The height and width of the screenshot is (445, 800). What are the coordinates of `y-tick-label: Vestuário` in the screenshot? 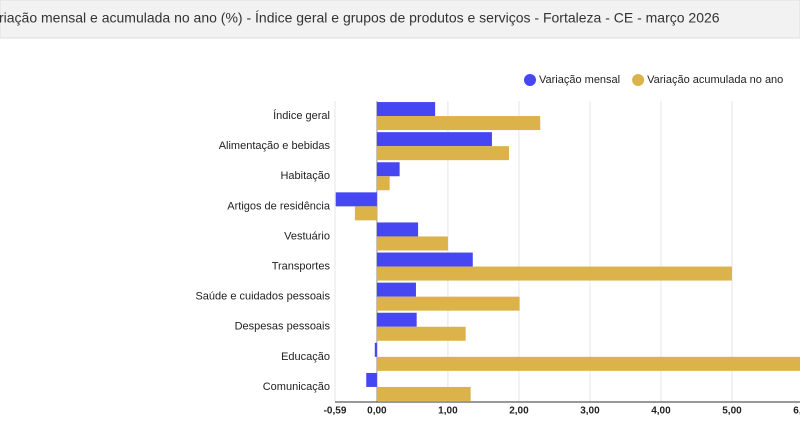 It's located at (307, 236).